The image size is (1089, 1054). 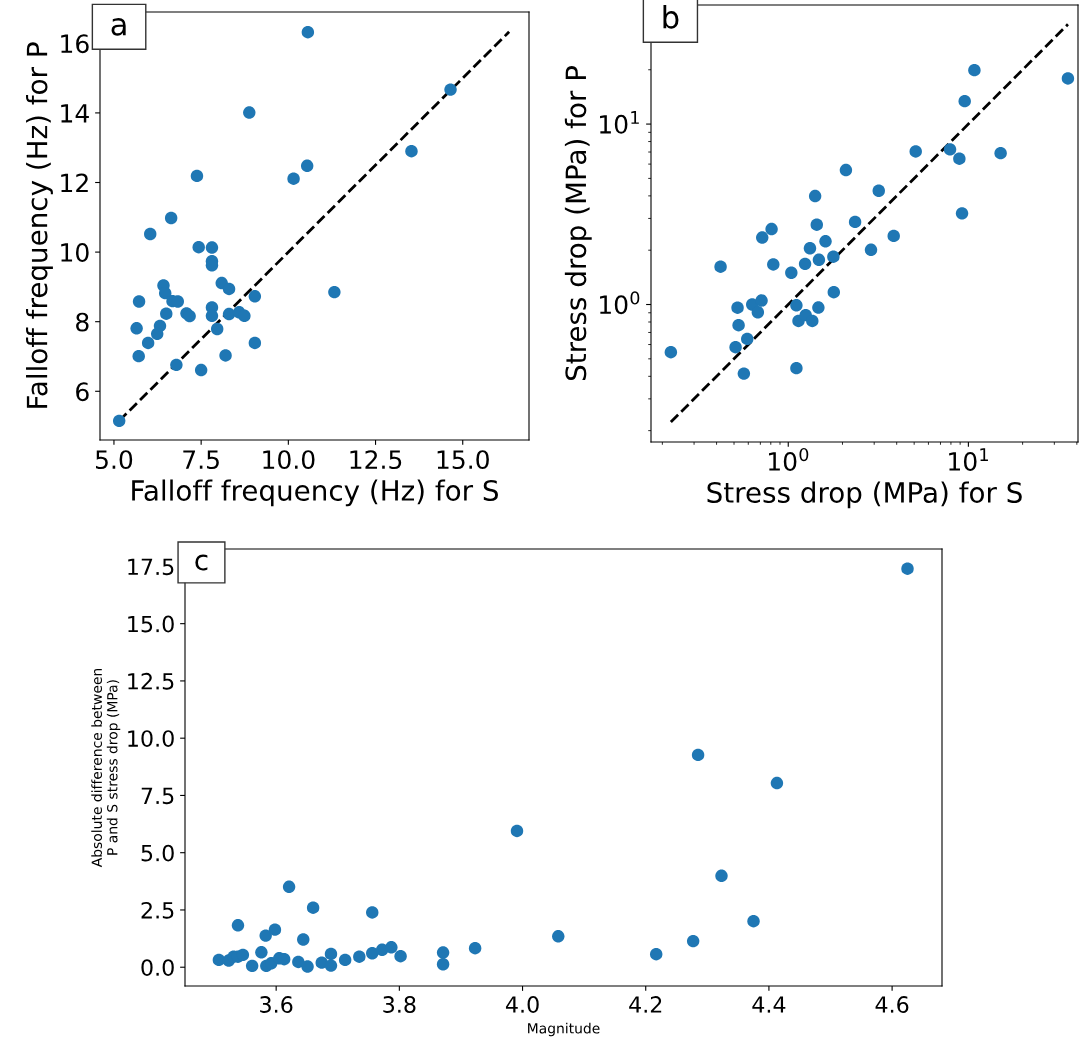 I want to click on x-tick-label: 10$^{0}$, so click(x=789, y=459).